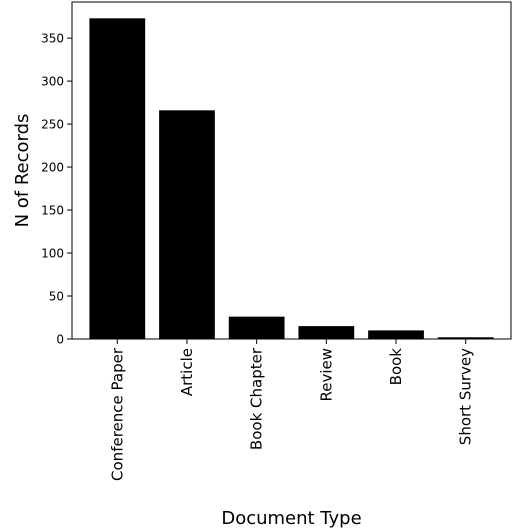 The height and width of the screenshot is (531, 512). Describe the element at coordinates (187, 224) in the screenshot. I see `bar-article` at that location.